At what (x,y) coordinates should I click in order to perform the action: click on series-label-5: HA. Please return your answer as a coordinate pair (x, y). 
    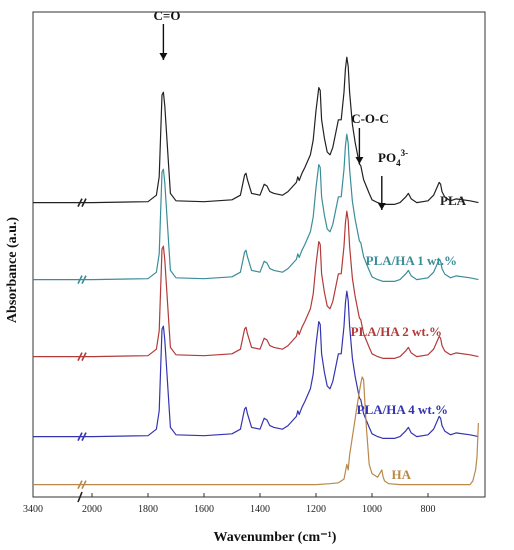
    Looking at the image, I should click on (402, 474).